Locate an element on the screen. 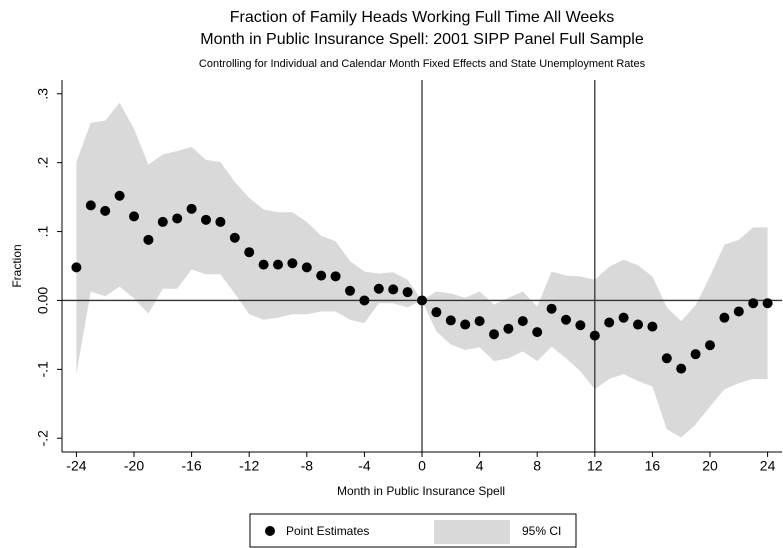 This screenshot has height=548, width=783. x-tick-label: -8 is located at coordinates (307, 466).